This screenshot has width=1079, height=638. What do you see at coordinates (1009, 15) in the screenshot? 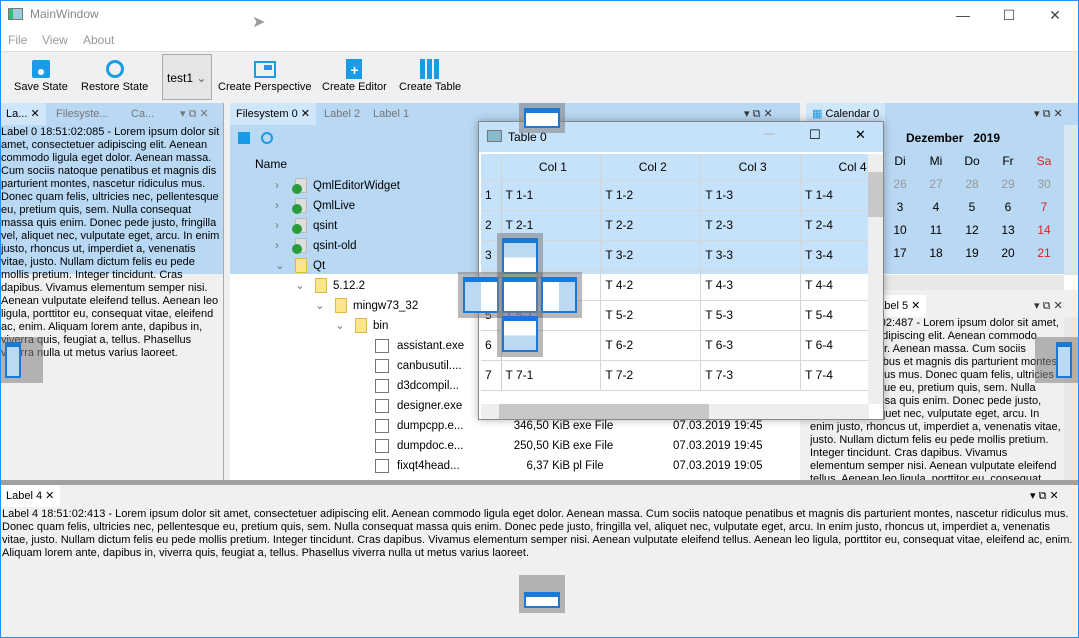
I see `maximize-button: ☐` at bounding box center [1009, 15].